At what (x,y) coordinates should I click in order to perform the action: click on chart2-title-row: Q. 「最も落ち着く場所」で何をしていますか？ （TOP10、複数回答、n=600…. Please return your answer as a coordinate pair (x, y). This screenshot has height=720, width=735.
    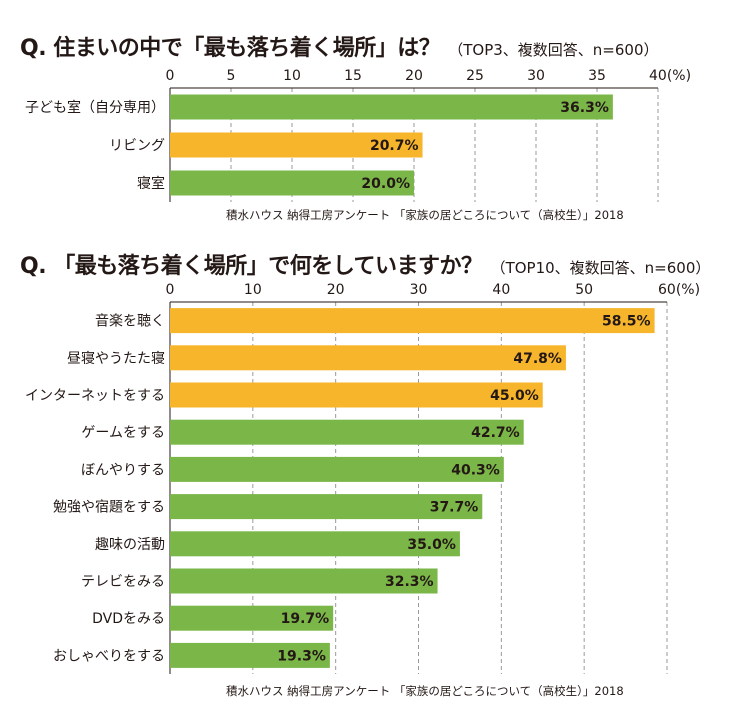
    Looking at the image, I should click on (365, 264).